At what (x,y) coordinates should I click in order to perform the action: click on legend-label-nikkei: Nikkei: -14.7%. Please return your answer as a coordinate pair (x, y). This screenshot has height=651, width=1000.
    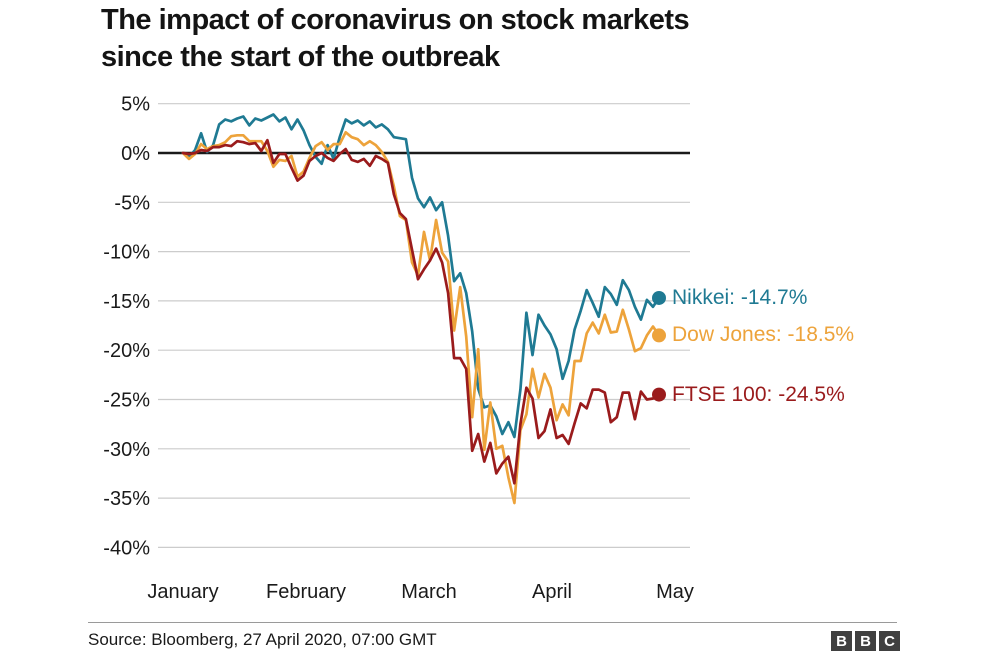
    Looking at the image, I should click on (740, 297).